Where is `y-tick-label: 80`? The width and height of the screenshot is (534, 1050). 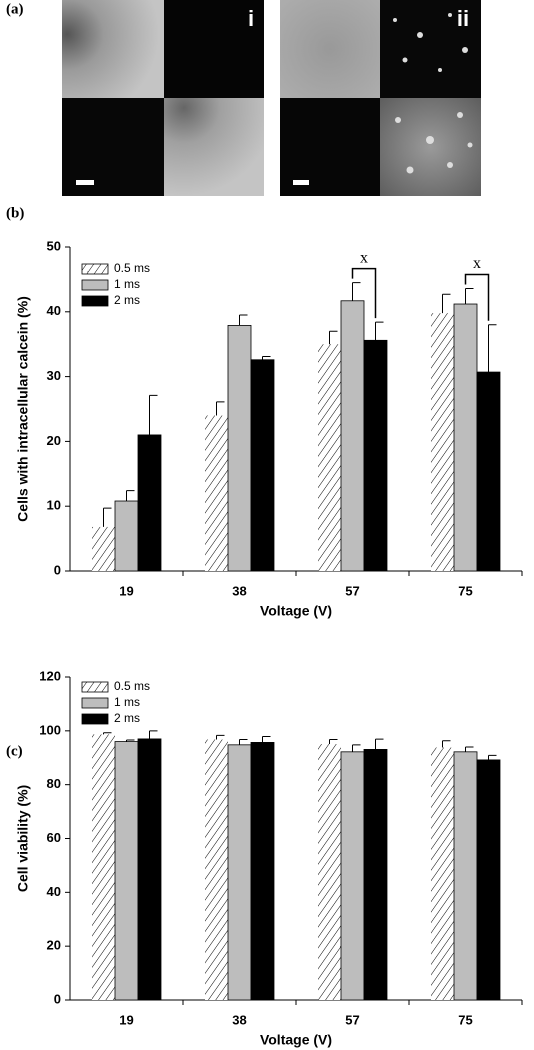
y-tick-label: 80 is located at coordinates (54, 783).